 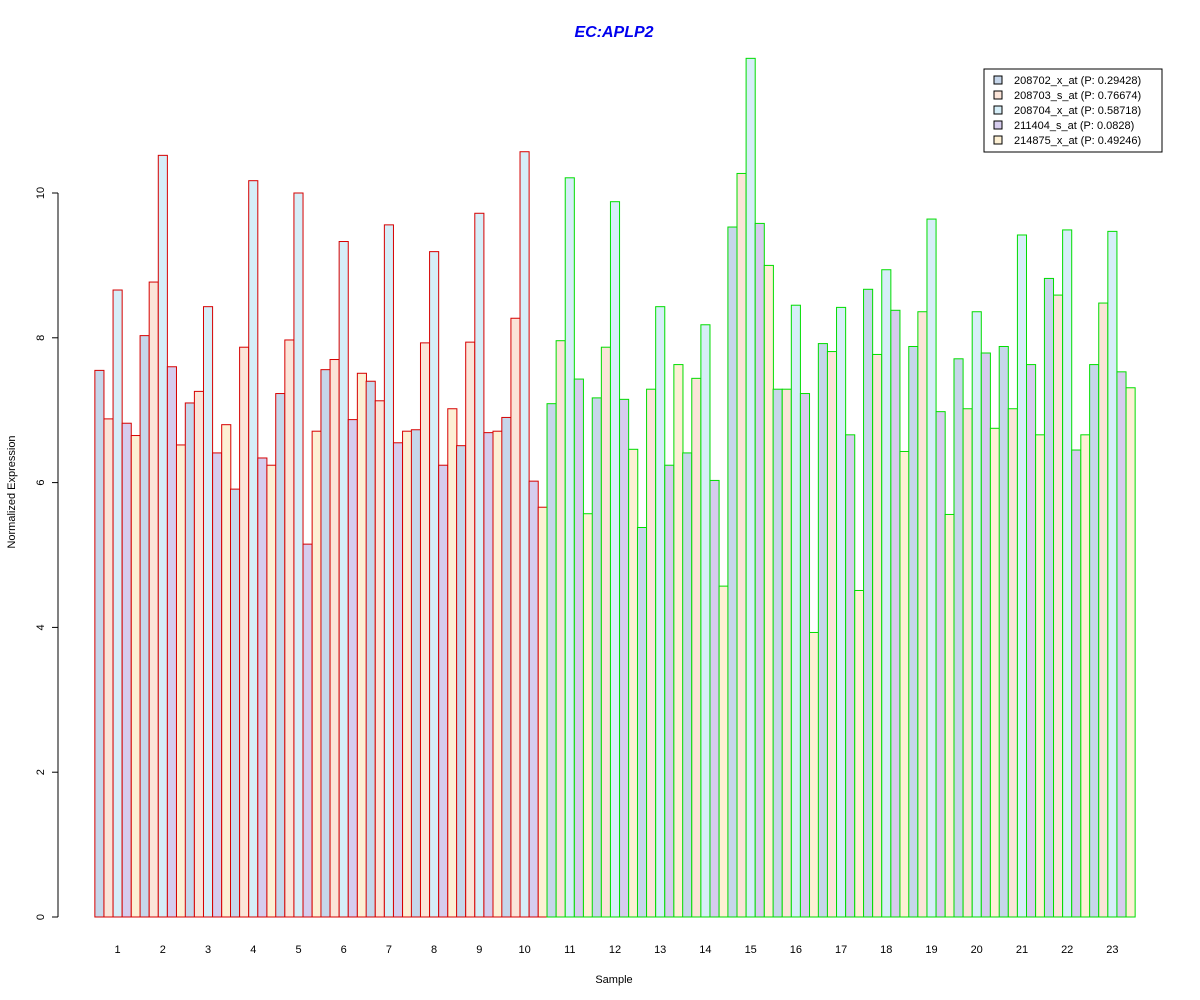 I want to click on x-tick-label: 10, so click(x=524, y=950).